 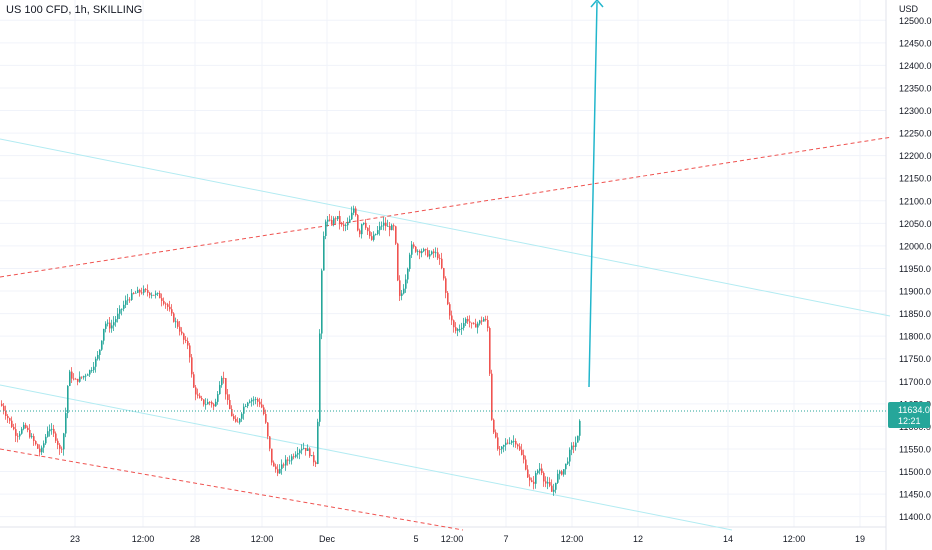 What do you see at coordinates (915, 495) in the screenshot?
I see `price-tick-label: 11450.0` at bounding box center [915, 495].